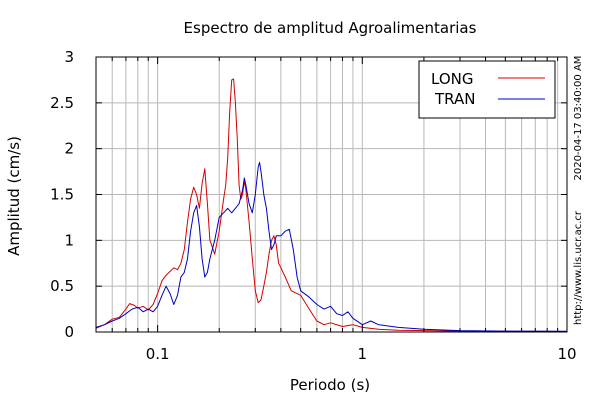 The height and width of the screenshot is (400, 600). Describe the element at coordinates (578, 118) in the screenshot. I see `timestamp-label: 2020-04-17 03:40:00 AM` at that location.